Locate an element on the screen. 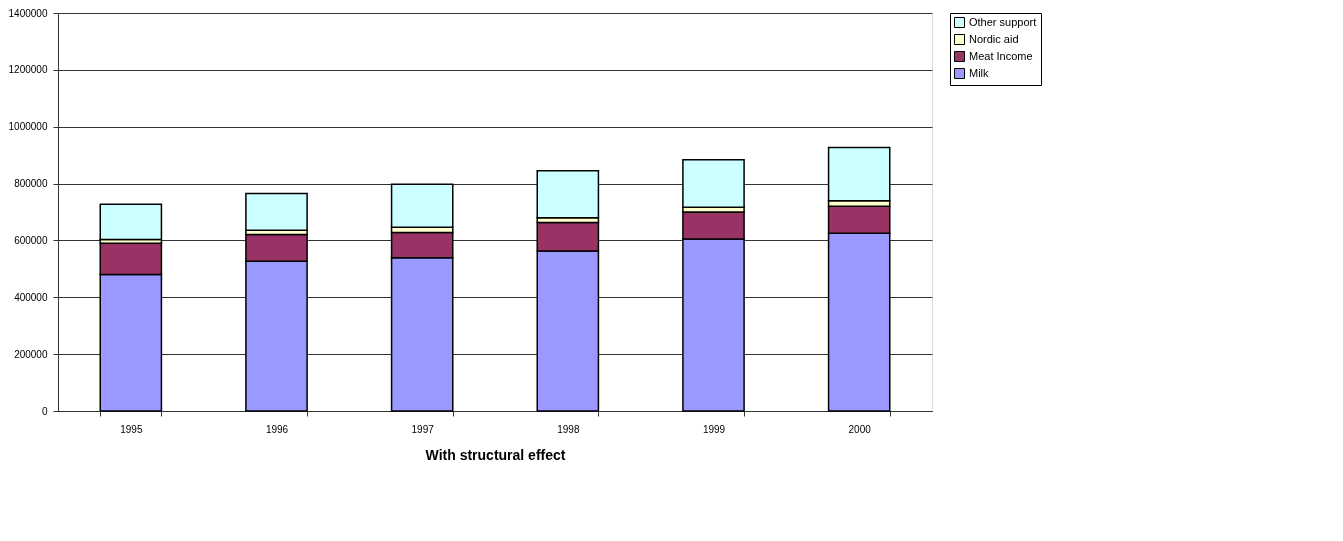 The image size is (1343, 541). legend-label: Meat Income is located at coordinates (1001, 55).